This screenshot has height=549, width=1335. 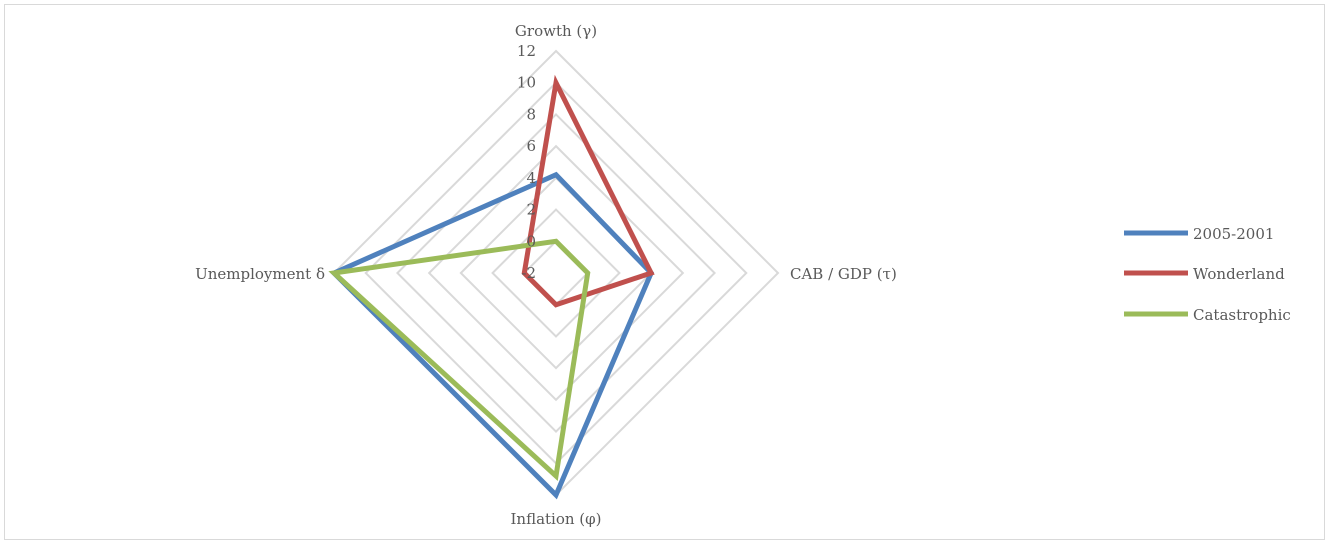 What do you see at coordinates (531, 114) in the screenshot?
I see `tick-label-5: 8` at bounding box center [531, 114].